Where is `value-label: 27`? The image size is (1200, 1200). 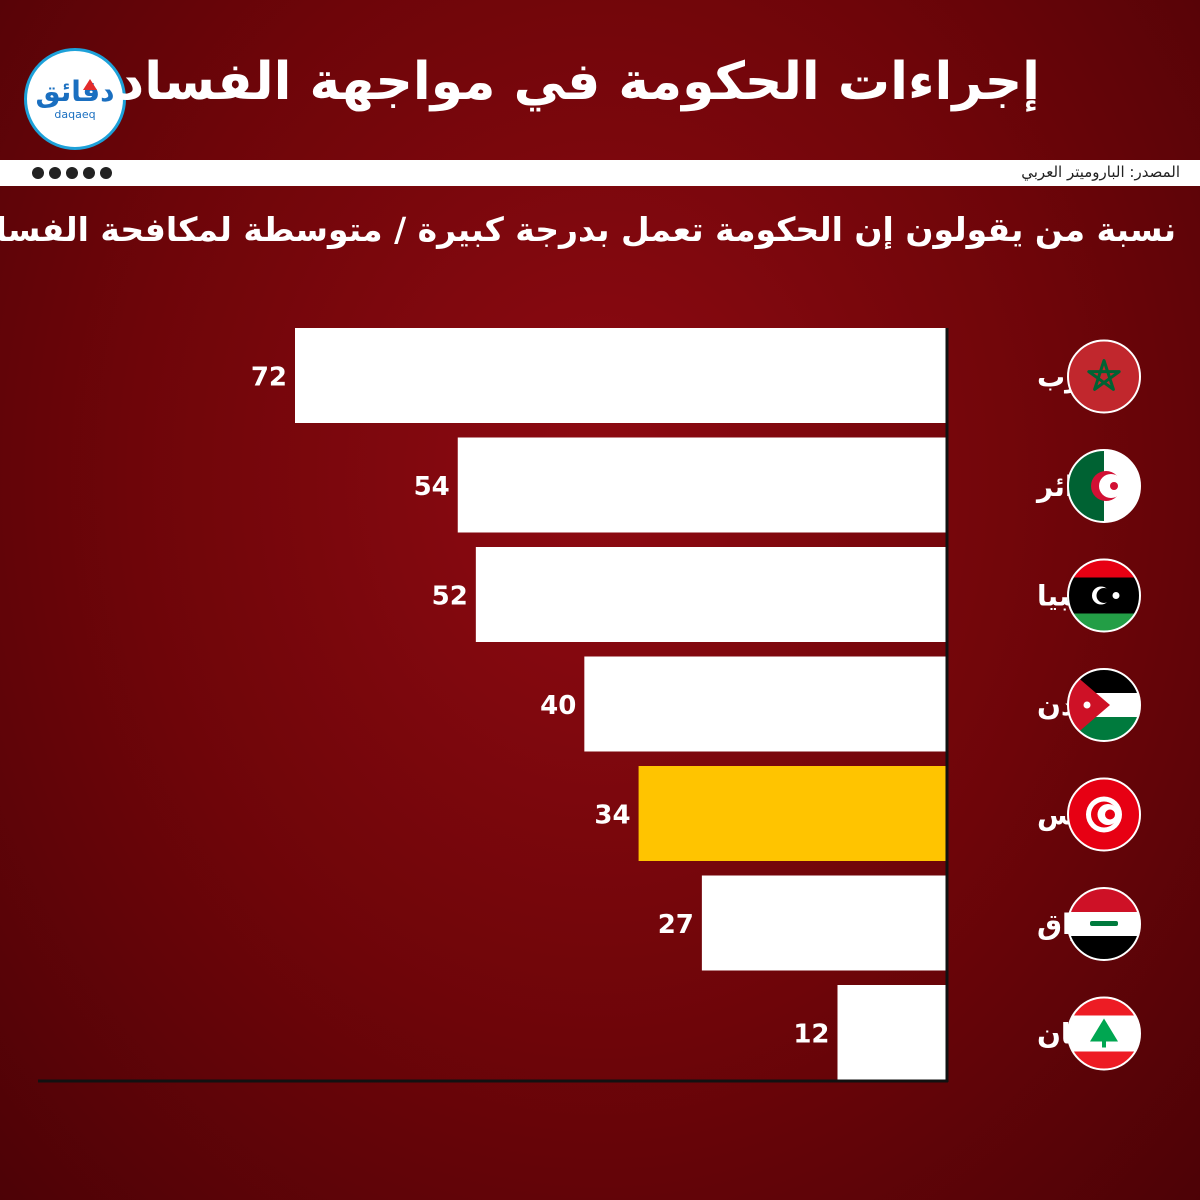
value-label: 27 is located at coordinates (676, 925).